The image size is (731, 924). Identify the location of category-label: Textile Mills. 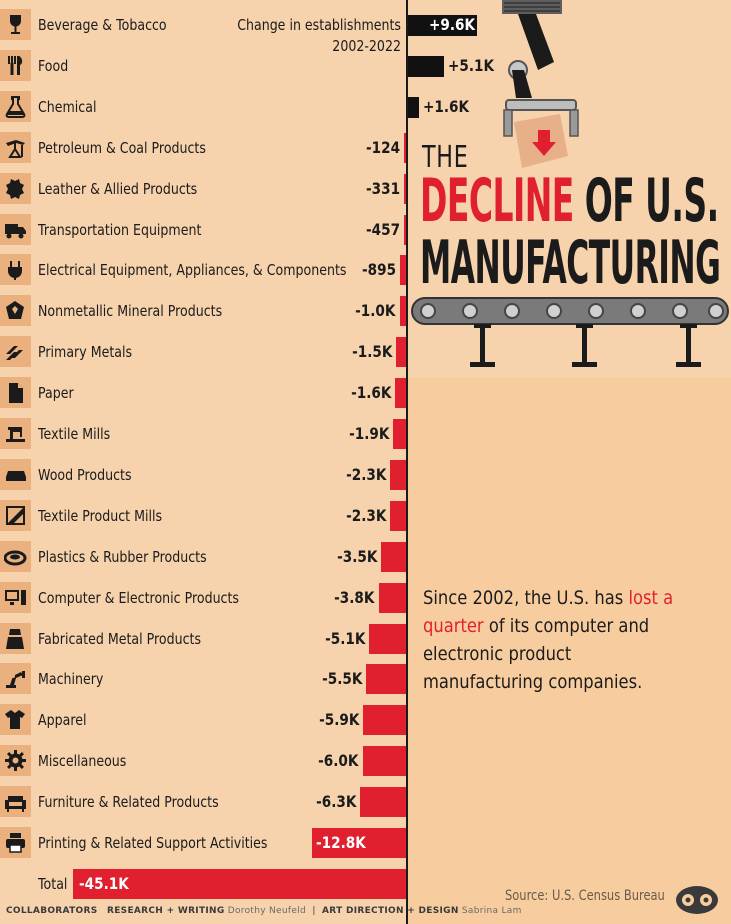
(74, 434).